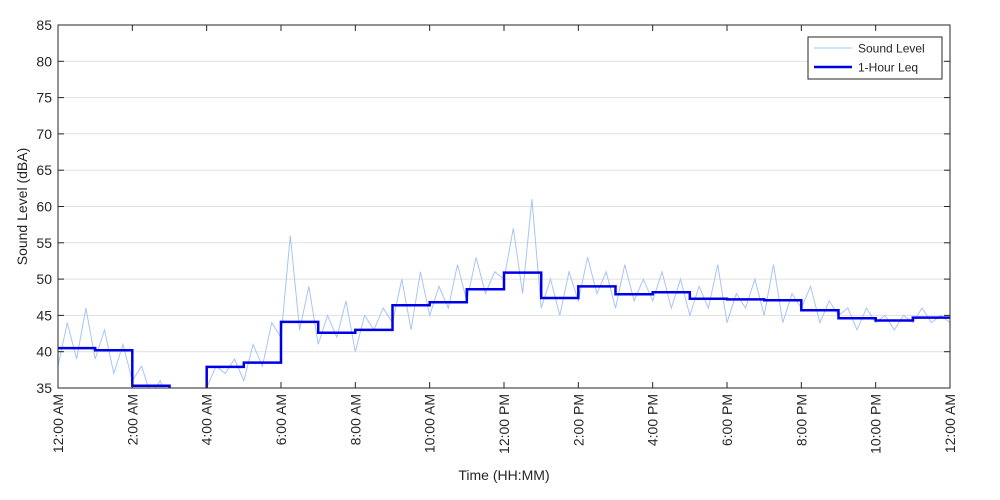 This screenshot has width=1000, height=500. Describe the element at coordinates (578, 420) in the screenshot. I see `x-tick-label: 2:00 PM` at that location.